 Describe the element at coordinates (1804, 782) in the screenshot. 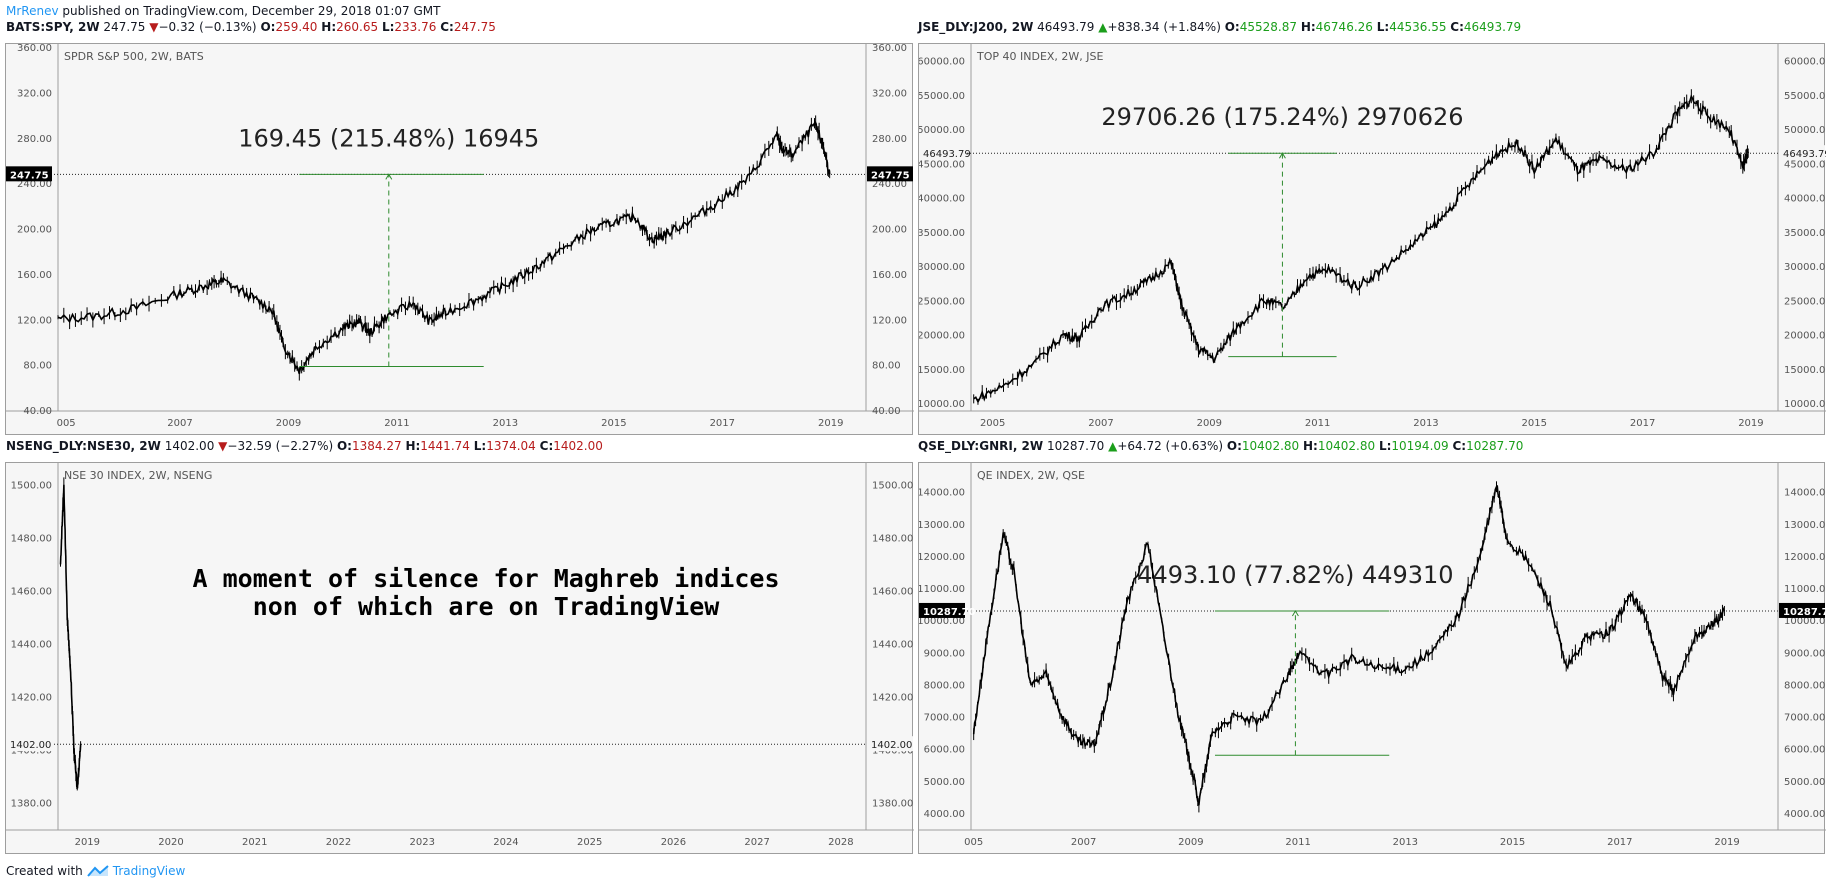

I see `y-tick-label-right: 5000.00` at that location.